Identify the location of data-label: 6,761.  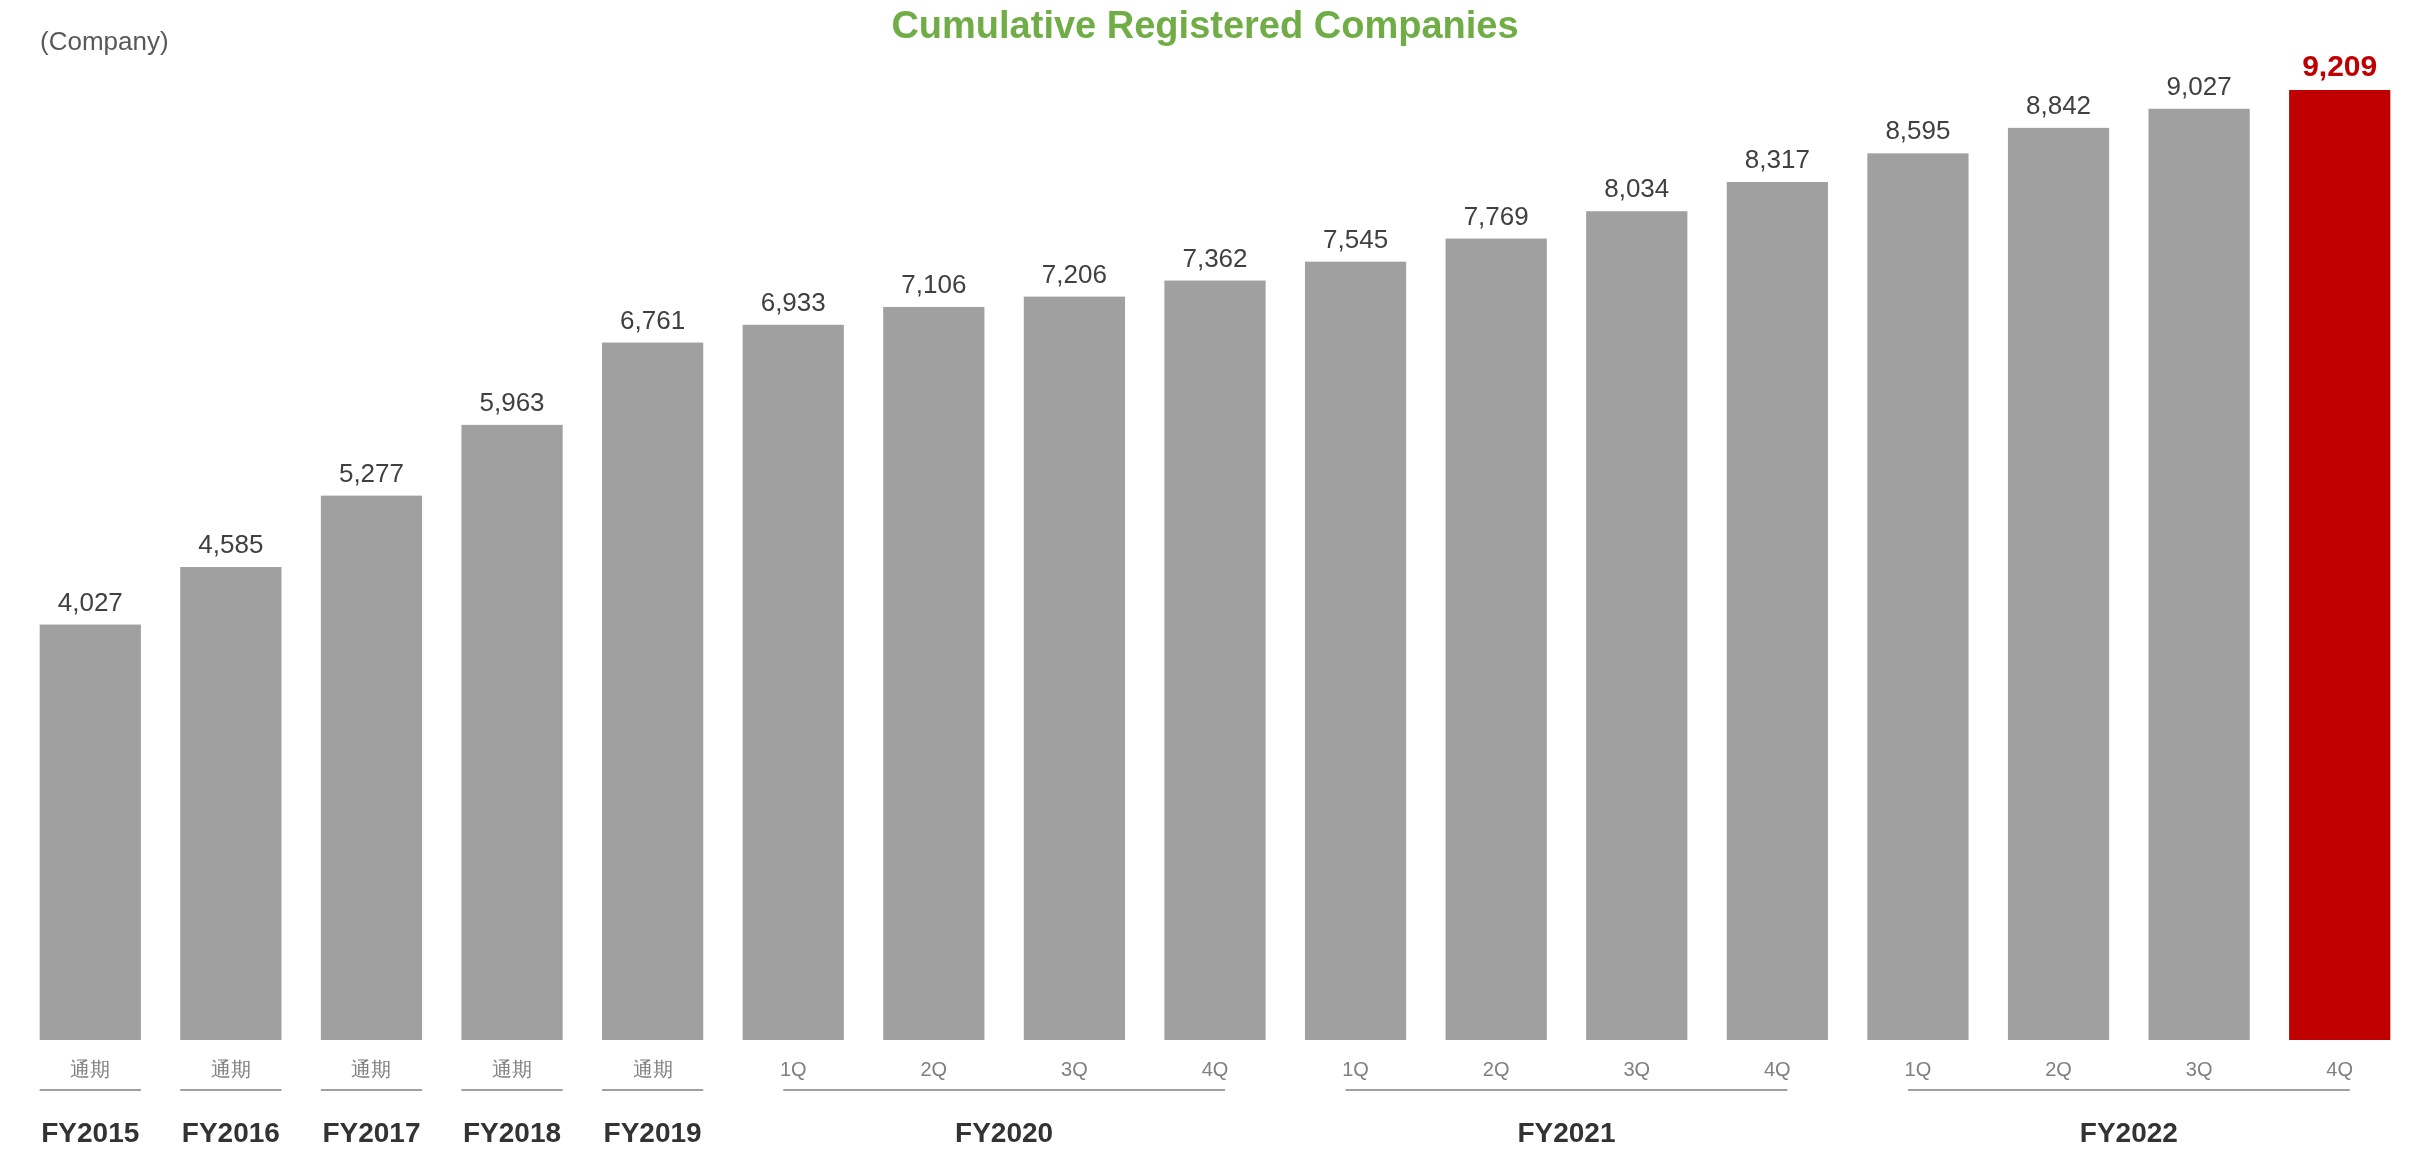
(653, 319).